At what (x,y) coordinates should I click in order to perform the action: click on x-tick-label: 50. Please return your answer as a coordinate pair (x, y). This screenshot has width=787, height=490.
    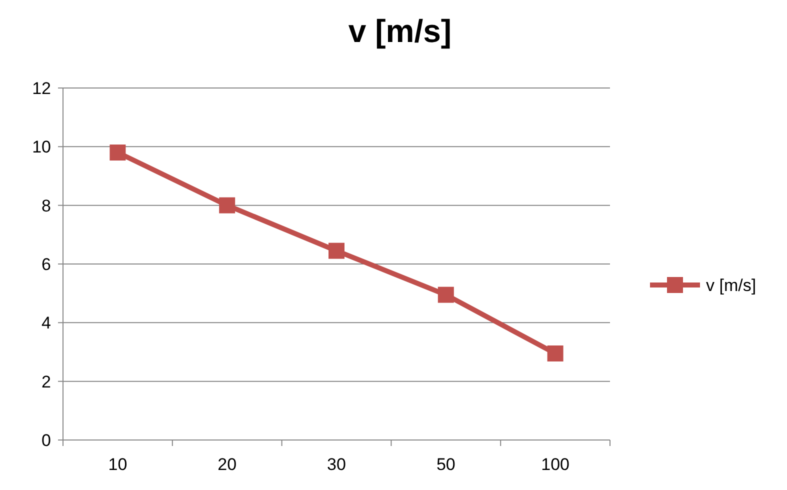
    Looking at the image, I should click on (446, 464).